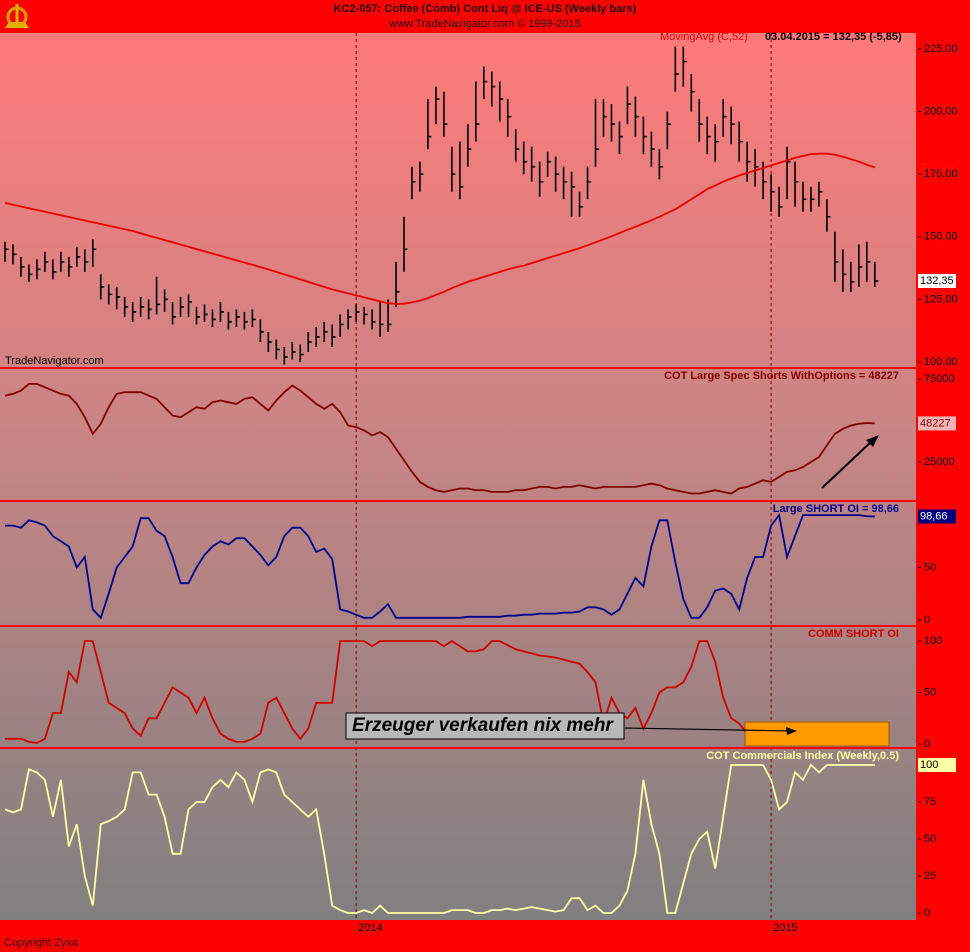  What do you see at coordinates (370, 928) in the screenshot?
I see `x-tick-label: 2014` at bounding box center [370, 928].